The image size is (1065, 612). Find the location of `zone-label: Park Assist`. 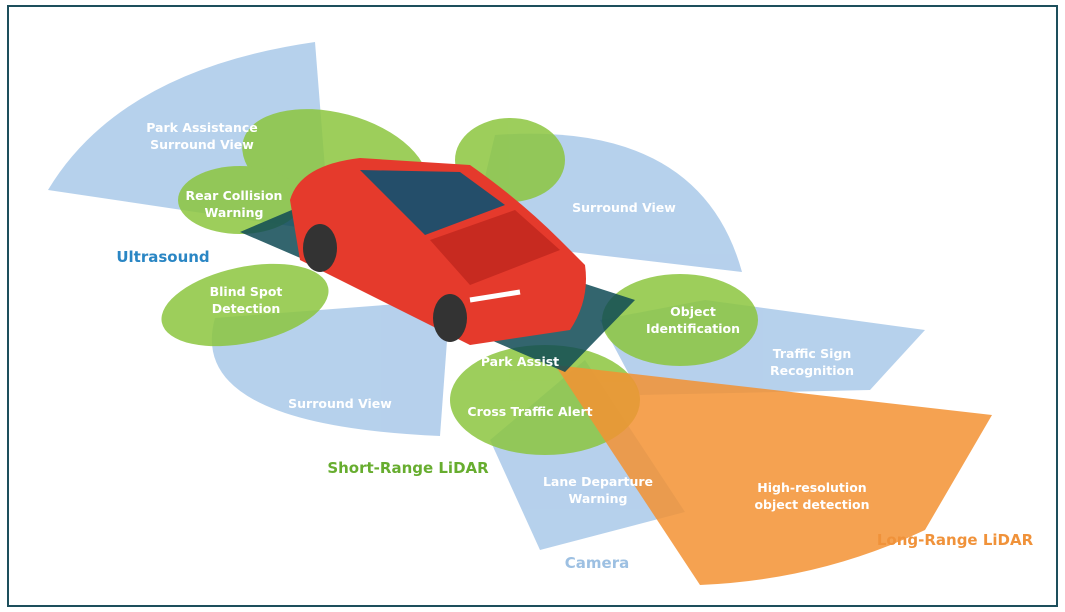

zone-label: Park Assist is located at coordinates (520, 361).